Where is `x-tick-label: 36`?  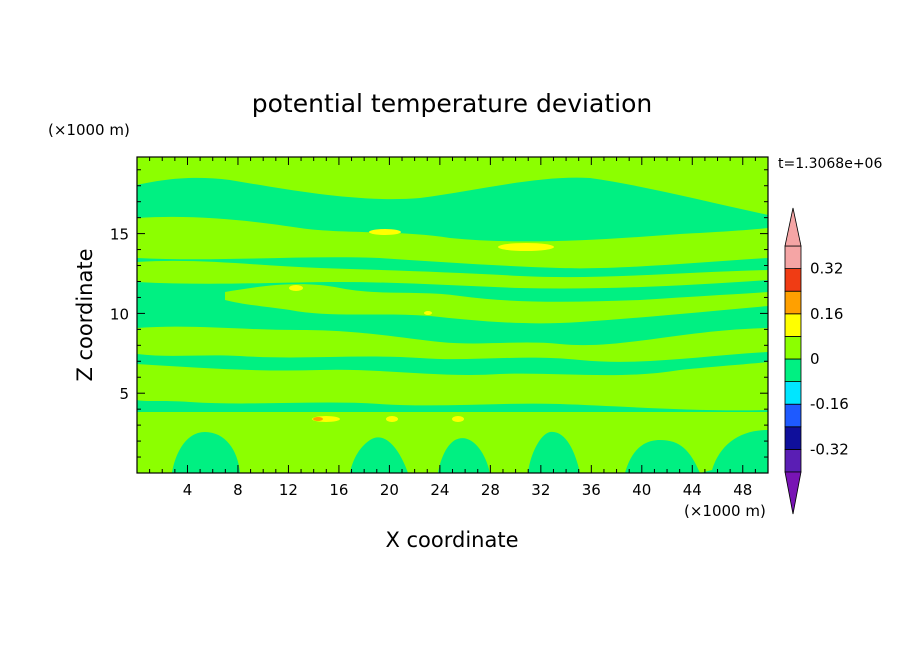 x-tick-label: 36 is located at coordinates (591, 490).